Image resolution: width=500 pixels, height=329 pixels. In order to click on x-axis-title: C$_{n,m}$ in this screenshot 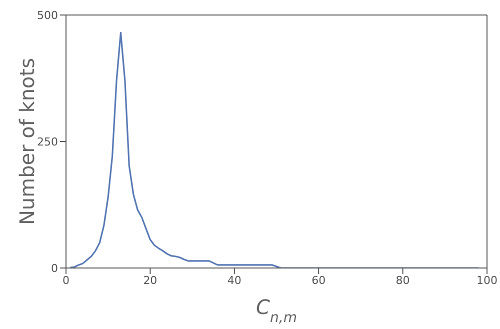, I will do `click(276, 310)`.